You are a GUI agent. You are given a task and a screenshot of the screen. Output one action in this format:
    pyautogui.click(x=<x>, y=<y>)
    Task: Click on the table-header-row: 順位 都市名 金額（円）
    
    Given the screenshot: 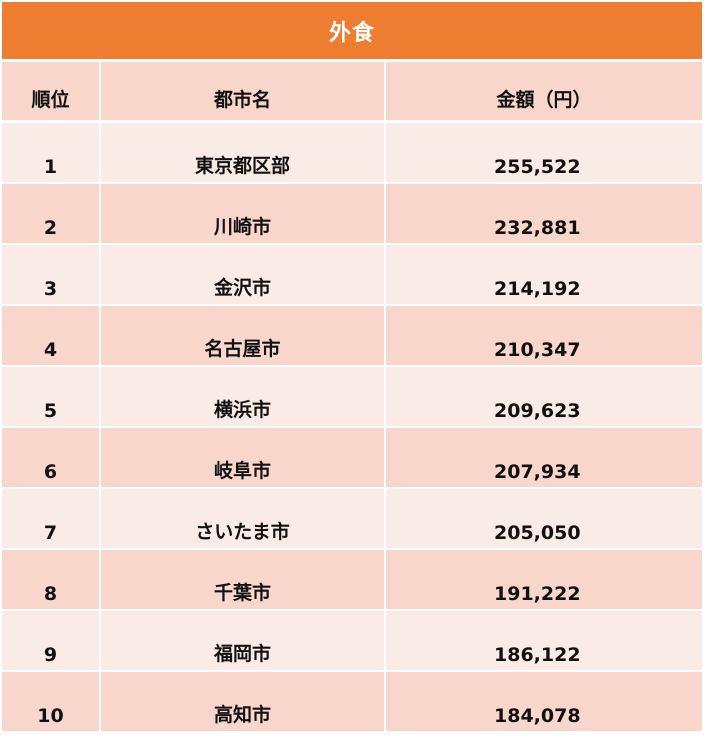 What is the action you would take?
    pyautogui.click(x=352, y=91)
    